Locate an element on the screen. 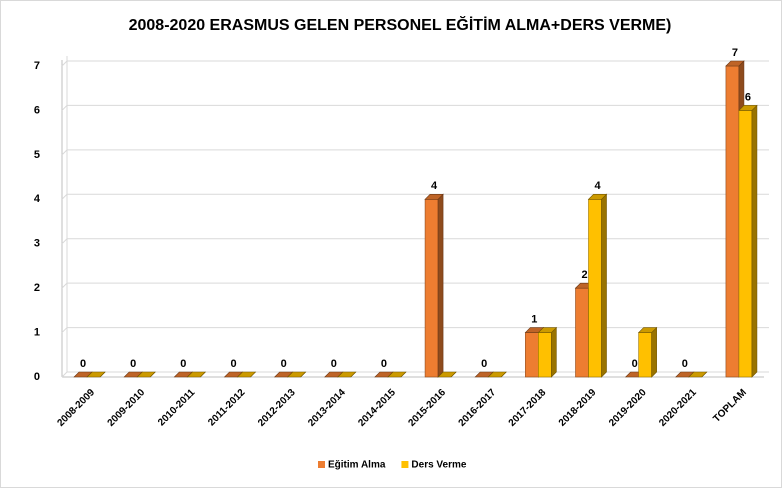 The image size is (782, 488). y-tick-label: 4 is located at coordinates (37, 199).